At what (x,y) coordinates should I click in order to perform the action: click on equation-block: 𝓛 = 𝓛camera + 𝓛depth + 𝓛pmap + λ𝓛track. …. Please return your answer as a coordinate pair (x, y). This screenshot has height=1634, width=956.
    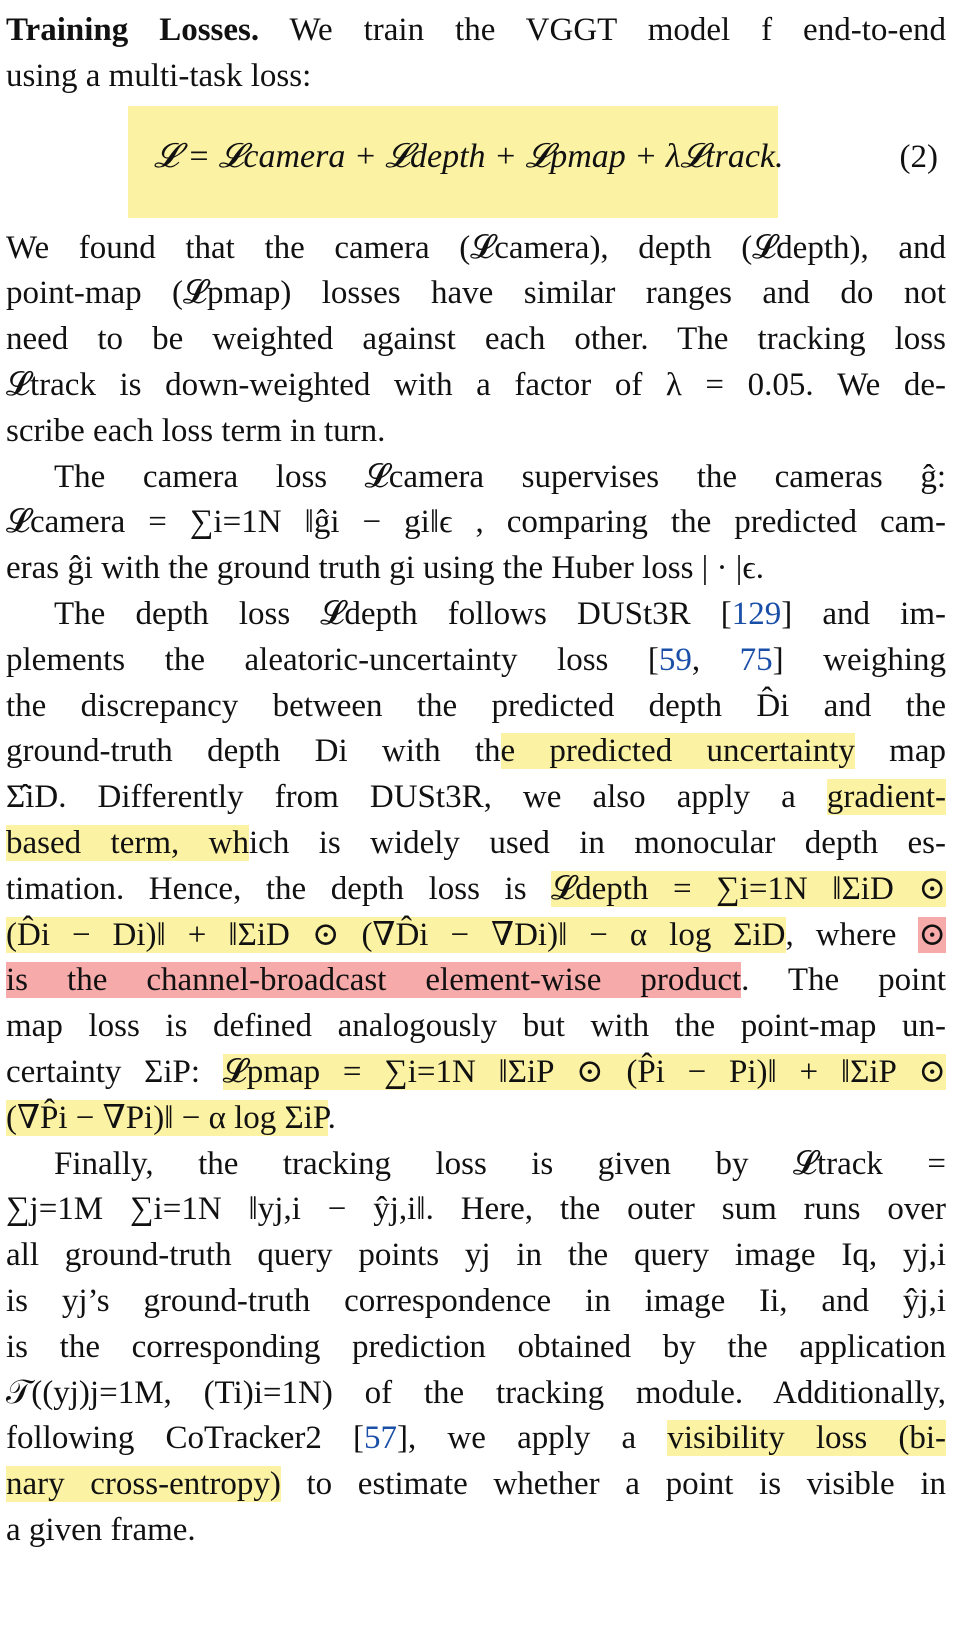
    Looking at the image, I should click on (476, 163).